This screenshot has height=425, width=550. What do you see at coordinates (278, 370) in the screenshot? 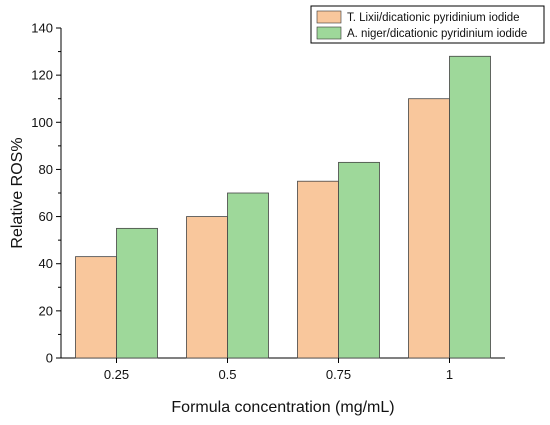
I see `x-axis-ticks: 0.25 0.5 0.75 1` at bounding box center [278, 370].